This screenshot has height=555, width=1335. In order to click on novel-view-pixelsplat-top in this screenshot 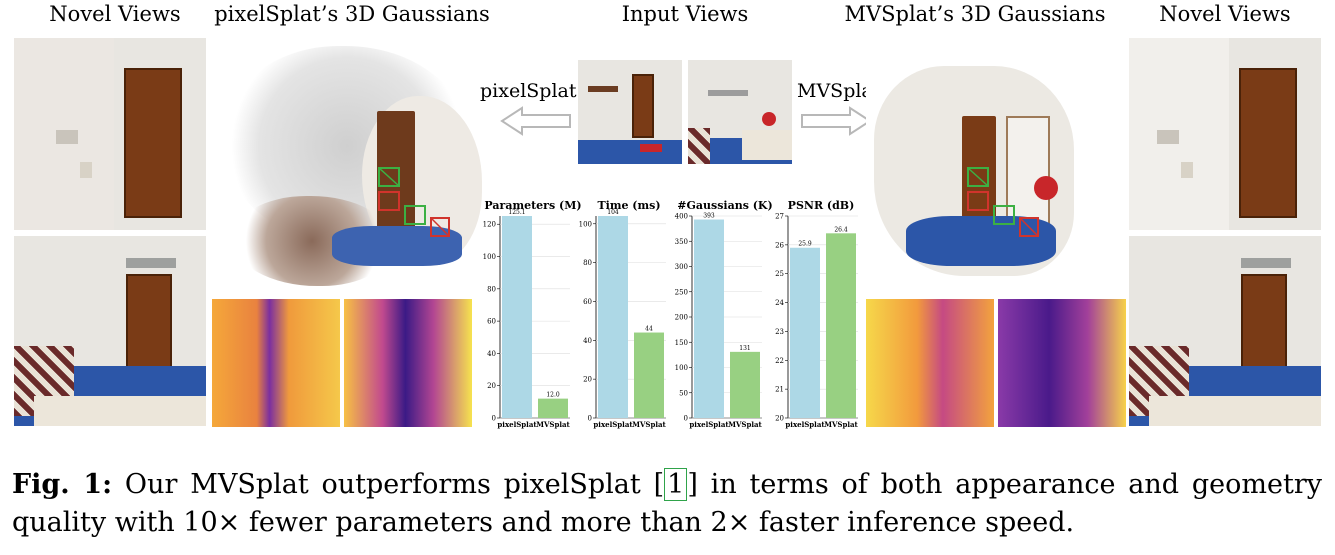, I will do `click(110, 134)`.